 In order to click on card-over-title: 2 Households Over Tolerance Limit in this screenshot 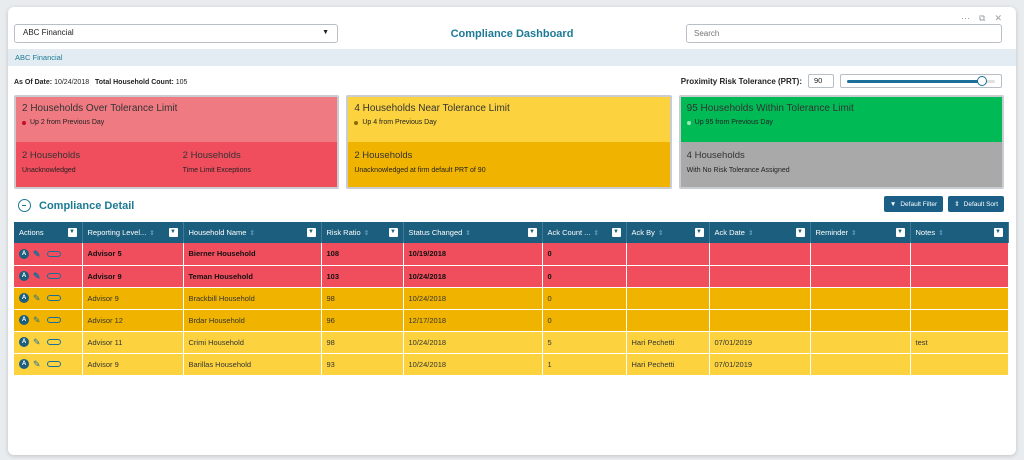, I will do `click(100, 108)`.